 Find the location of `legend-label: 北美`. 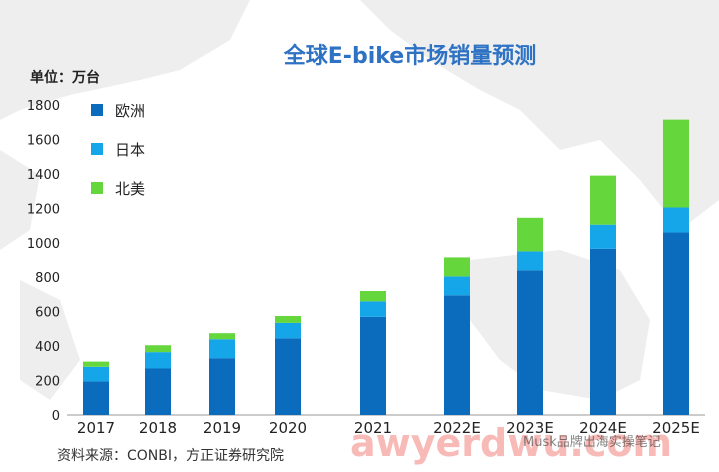

legend-label: 北美 is located at coordinates (130, 189).